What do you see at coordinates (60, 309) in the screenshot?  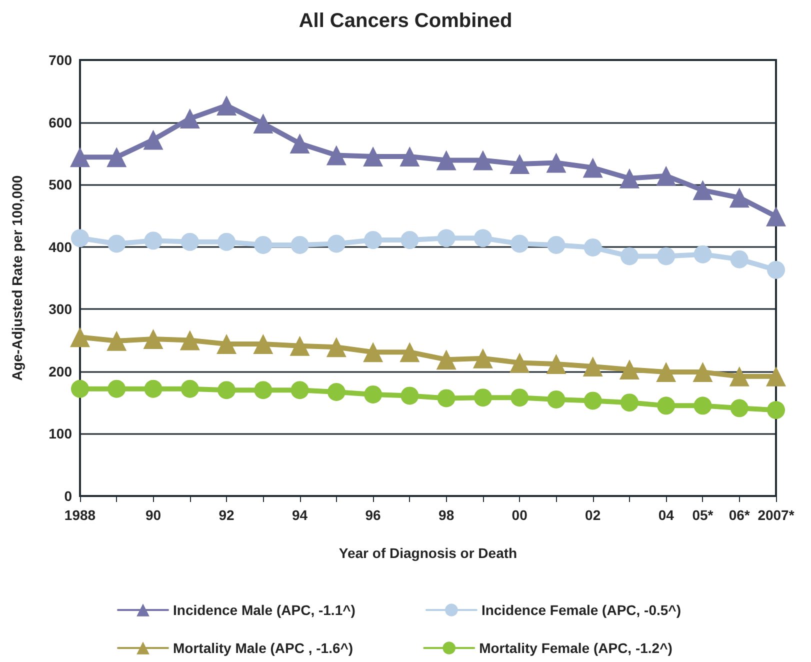 I see `y-tick-label: 300` at bounding box center [60, 309].